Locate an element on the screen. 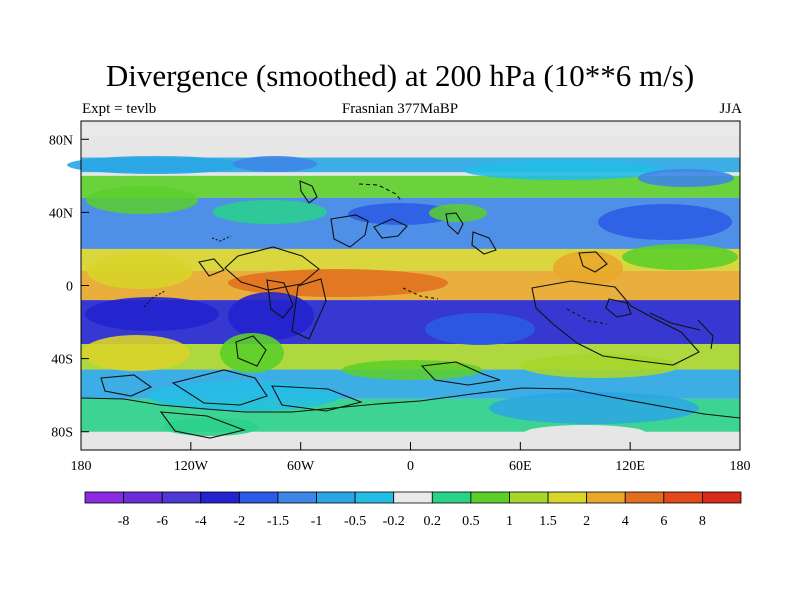 This screenshot has height=600, width=800. colorbar-label: 1 is located at coordinates (509, 521).